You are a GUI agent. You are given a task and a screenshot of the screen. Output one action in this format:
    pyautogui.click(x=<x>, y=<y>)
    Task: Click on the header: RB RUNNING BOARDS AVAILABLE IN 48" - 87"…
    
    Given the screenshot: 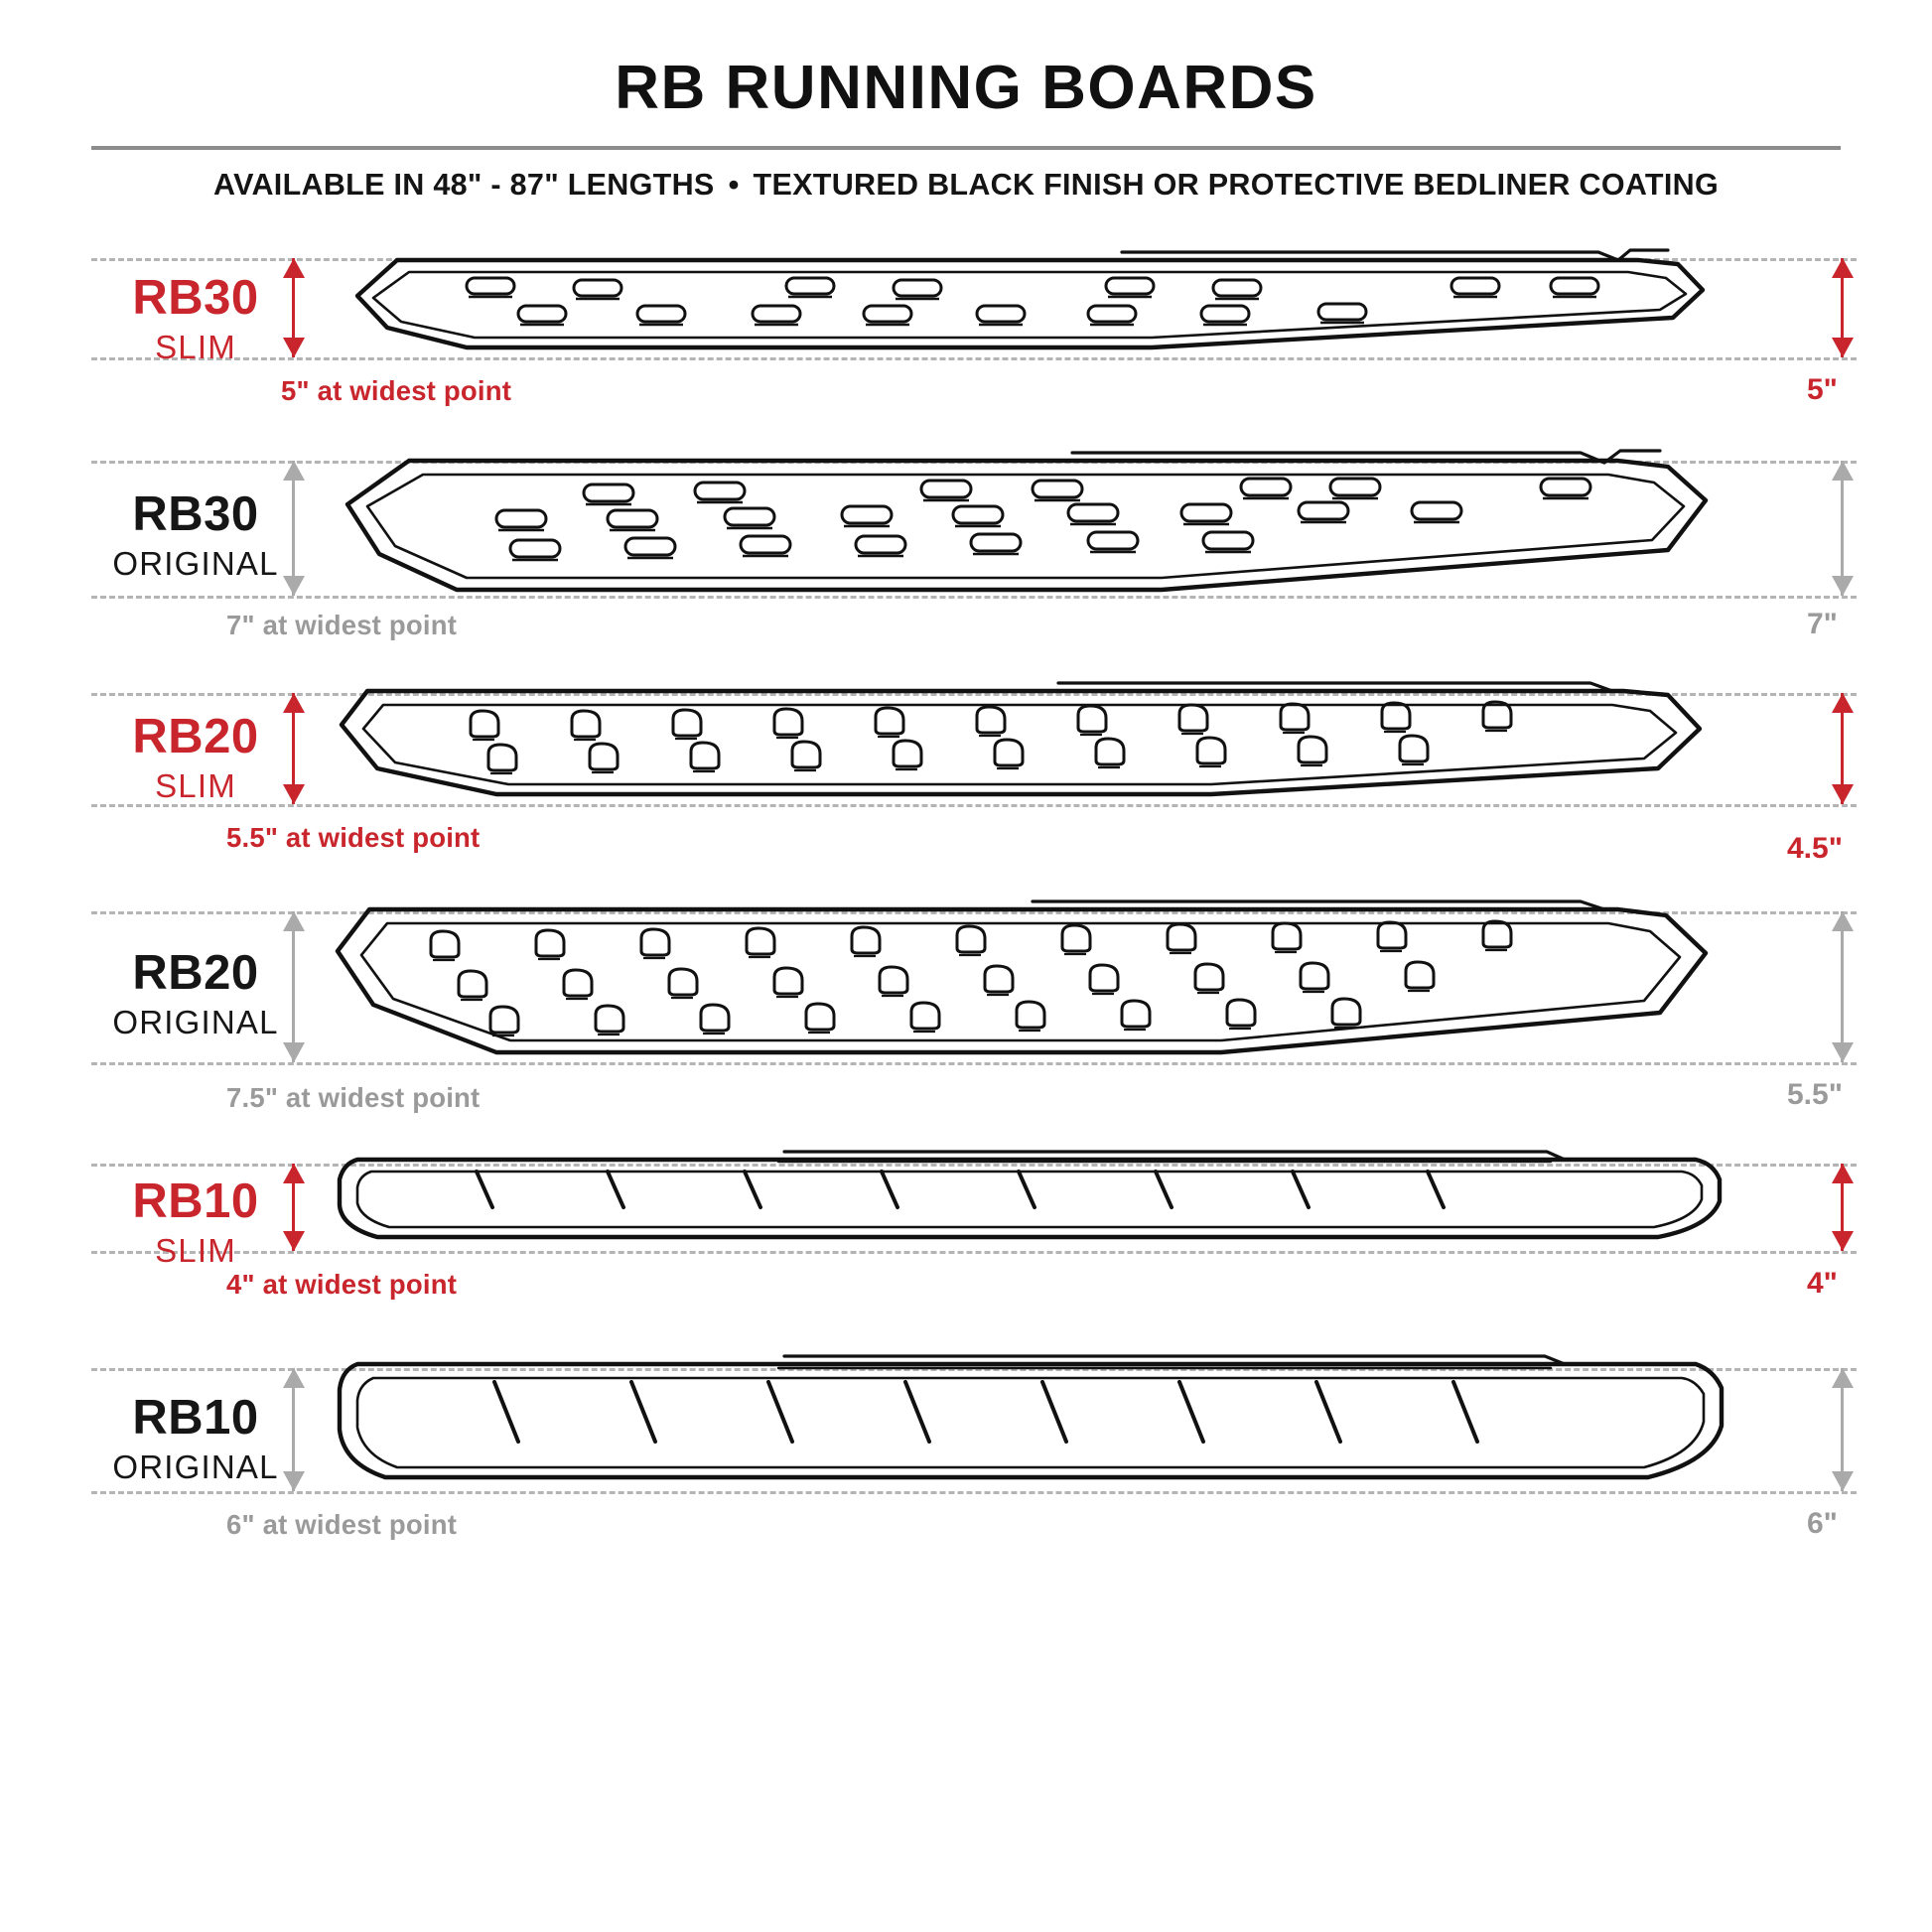 What is the action you would take?
    pyautogui.click(x=966, y=101)
    